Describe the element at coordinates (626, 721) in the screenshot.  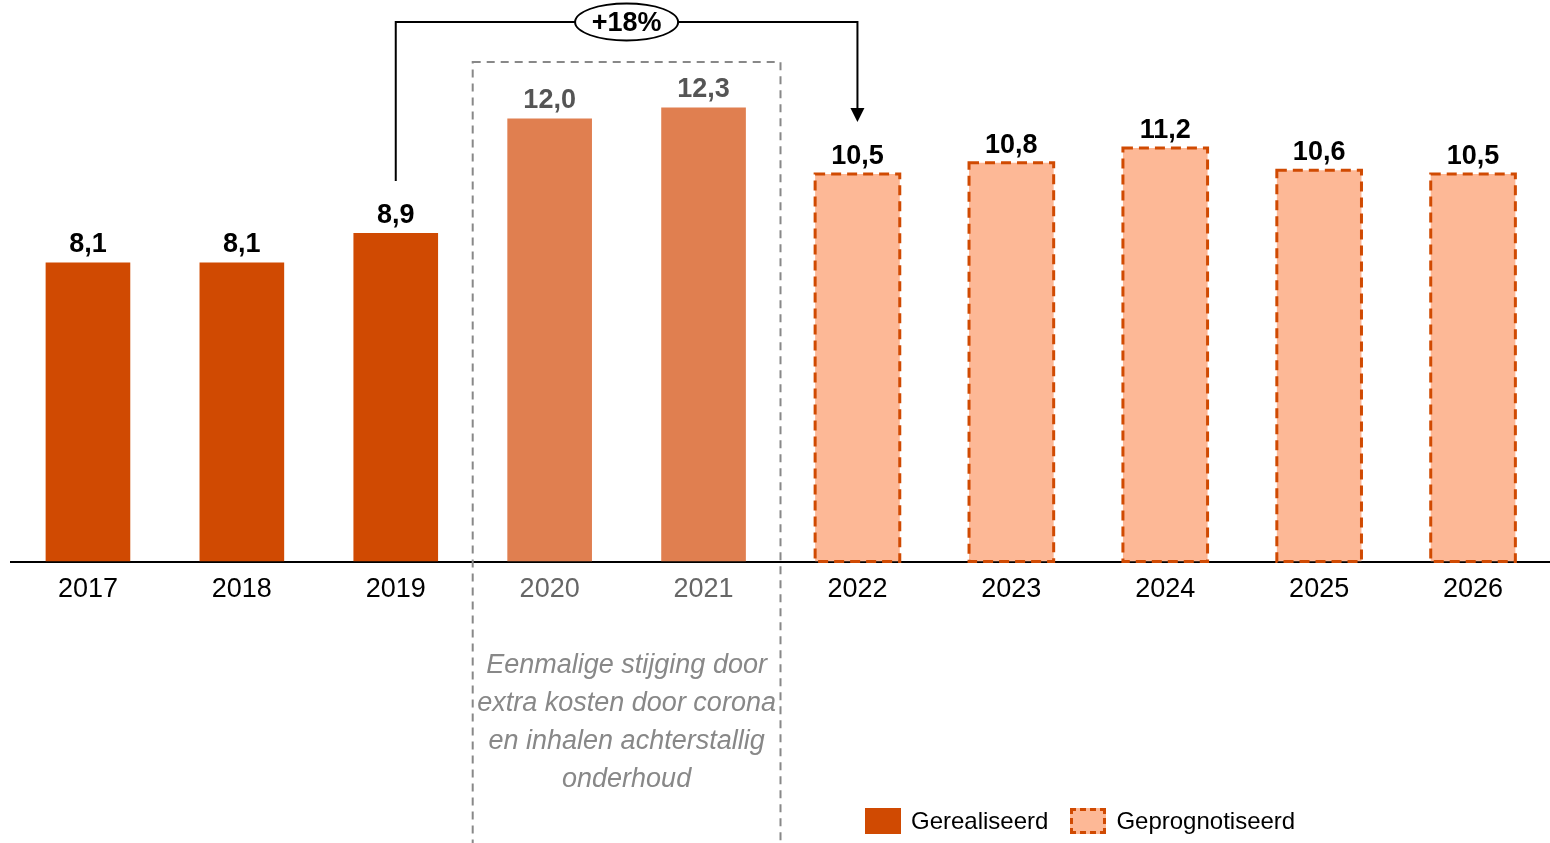
I see `text: Eenmalige stijging door extra kosten door corona en inhalen achterstallig onderhoud` at that location.